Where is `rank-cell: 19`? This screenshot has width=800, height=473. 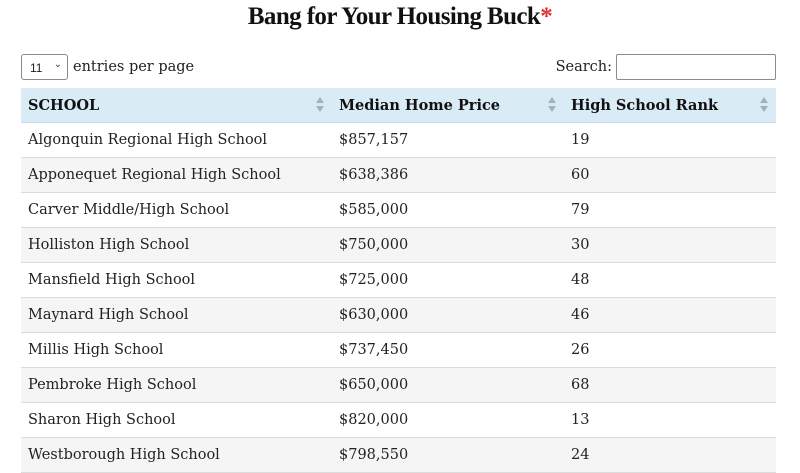 rank-cell: 19 is located at coordinates (670, 140).